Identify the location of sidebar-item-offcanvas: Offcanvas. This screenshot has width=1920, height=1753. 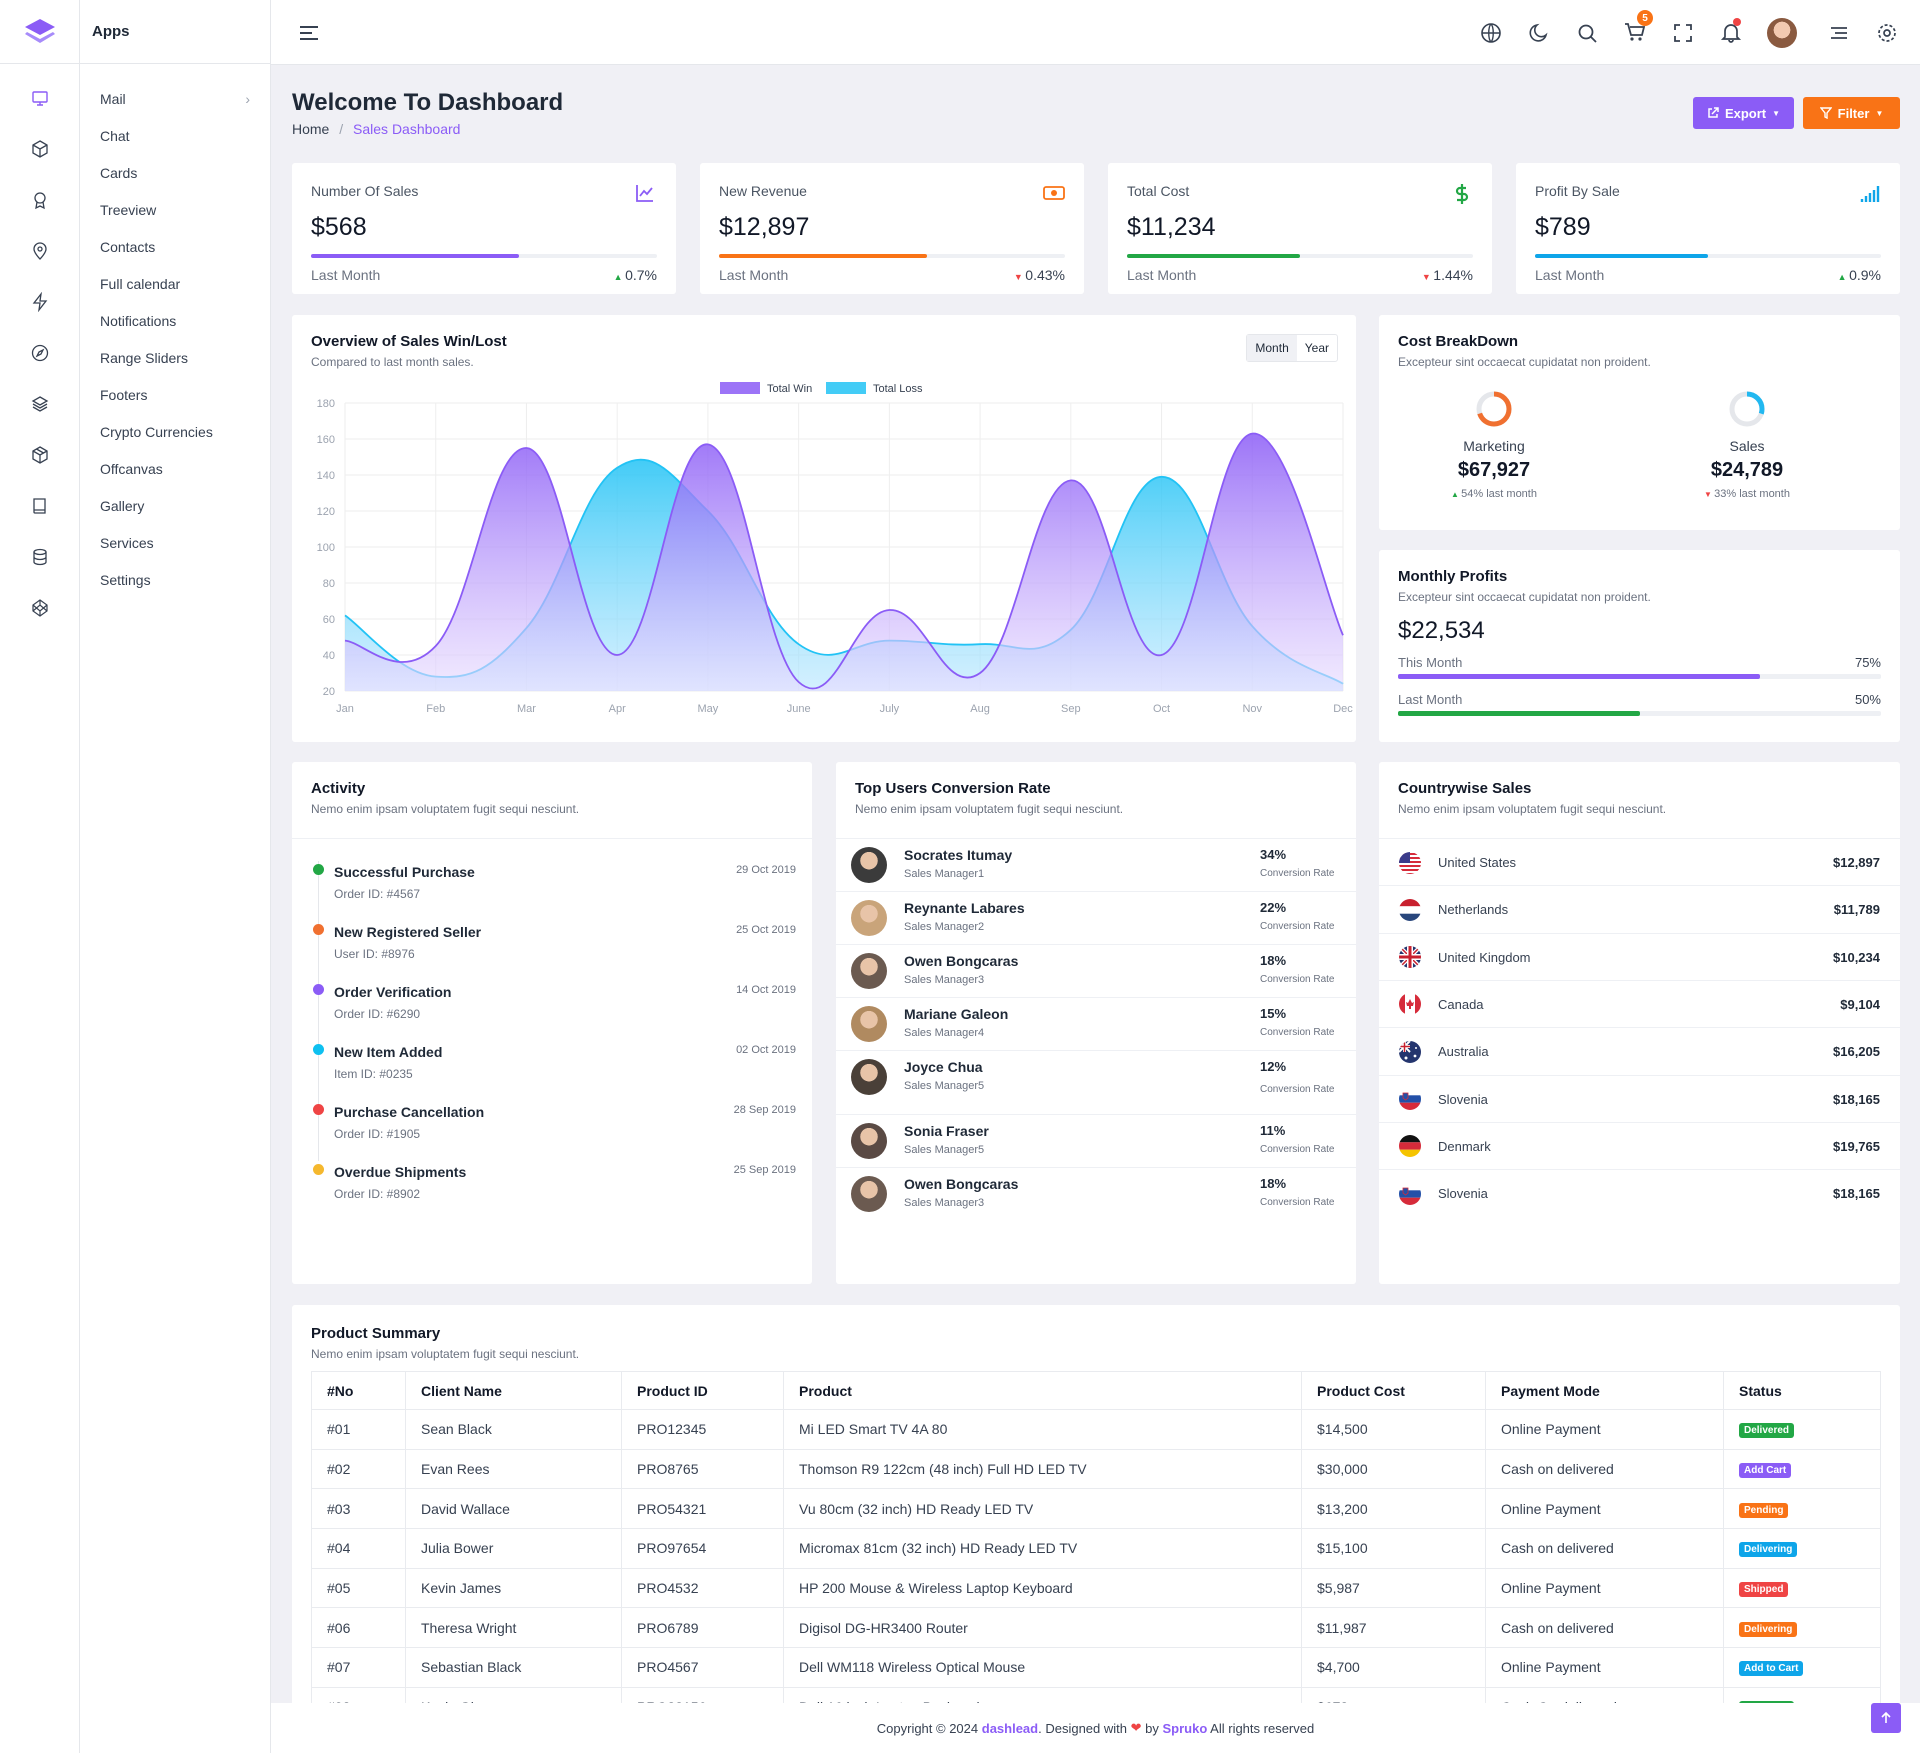
(175, 468).